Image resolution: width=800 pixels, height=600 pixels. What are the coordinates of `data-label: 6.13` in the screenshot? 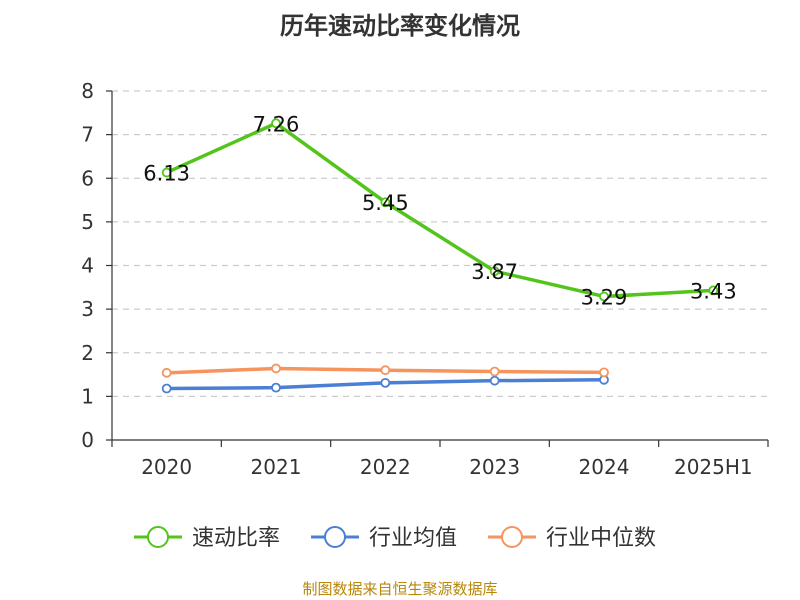 It's located at (166, 174).